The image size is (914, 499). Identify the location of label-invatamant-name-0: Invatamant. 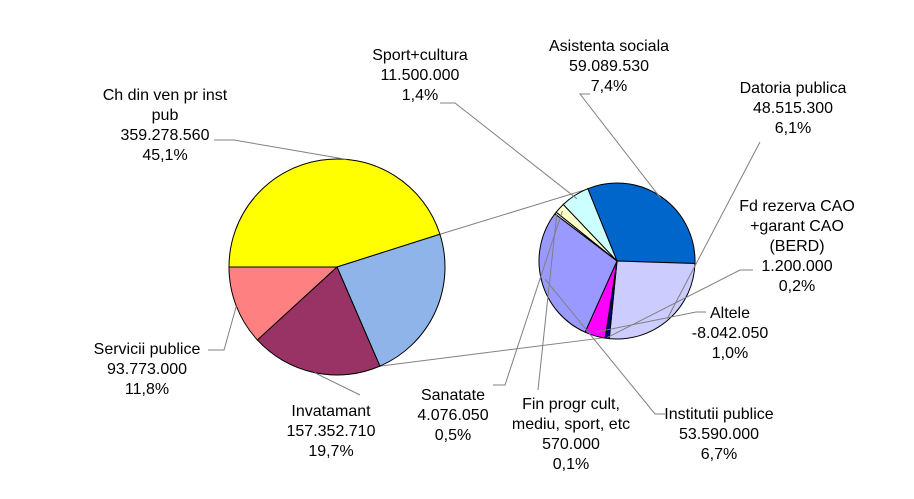
(331, 411).